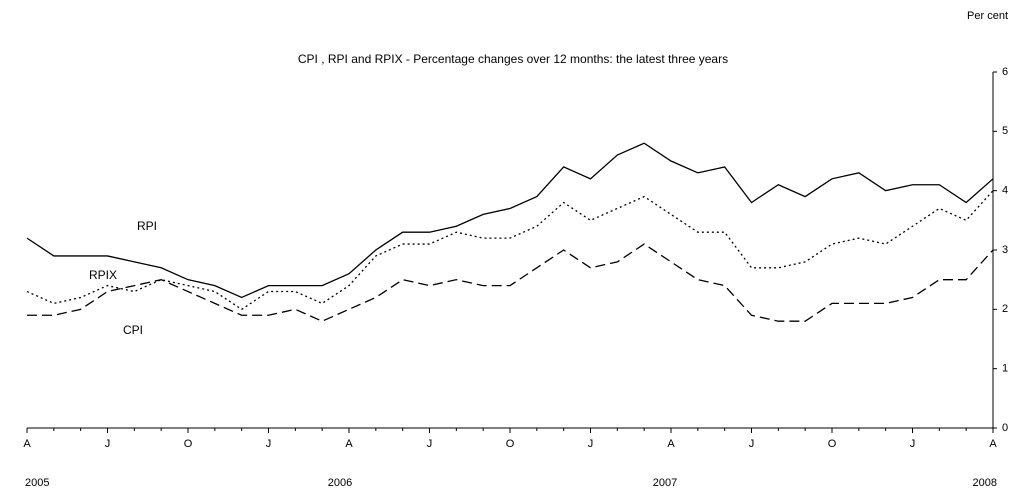 The width and height of the screenshot is (1013, 497). I want to click on y-tick-label: 3, so click(1005, 250).